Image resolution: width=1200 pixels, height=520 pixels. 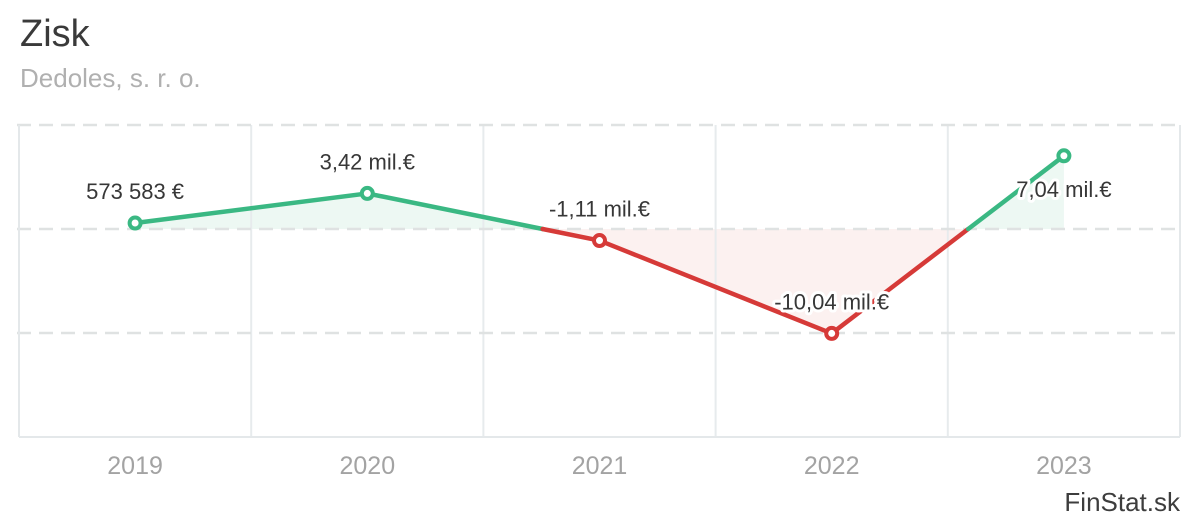 I want to click on data-point-2022, so click(x=832, y=333).